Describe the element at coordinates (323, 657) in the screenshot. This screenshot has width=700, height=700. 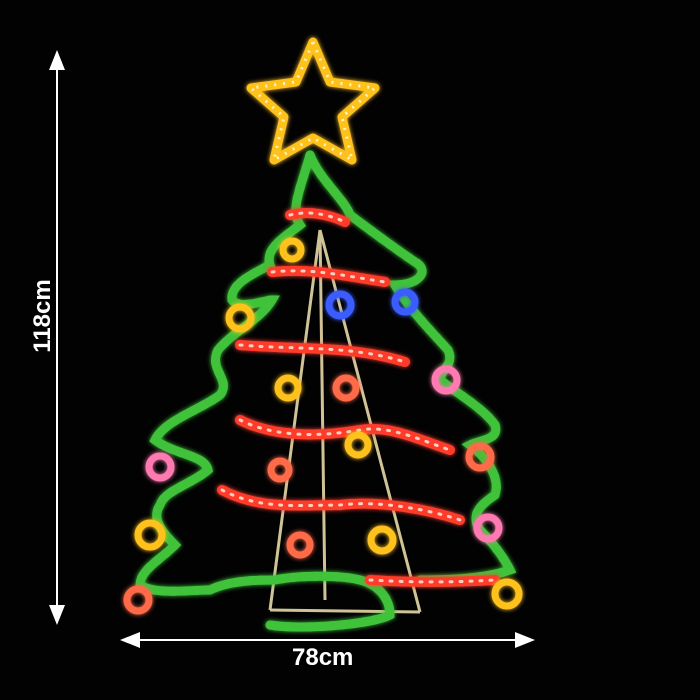
I see `width-label: 78cm` at that location.